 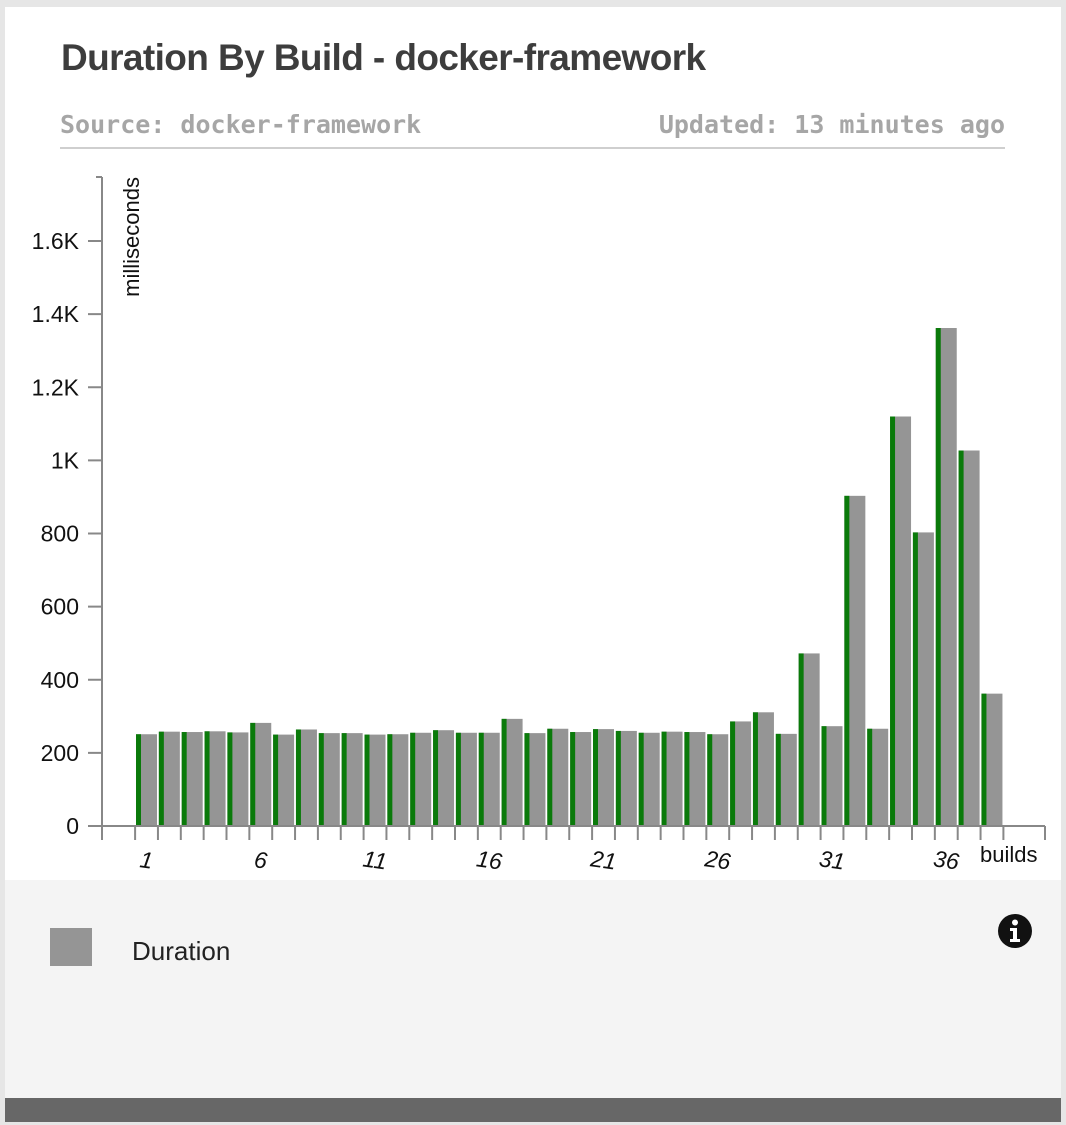 I want to click on x-tick-label: 6, so click(x=261, y=860).